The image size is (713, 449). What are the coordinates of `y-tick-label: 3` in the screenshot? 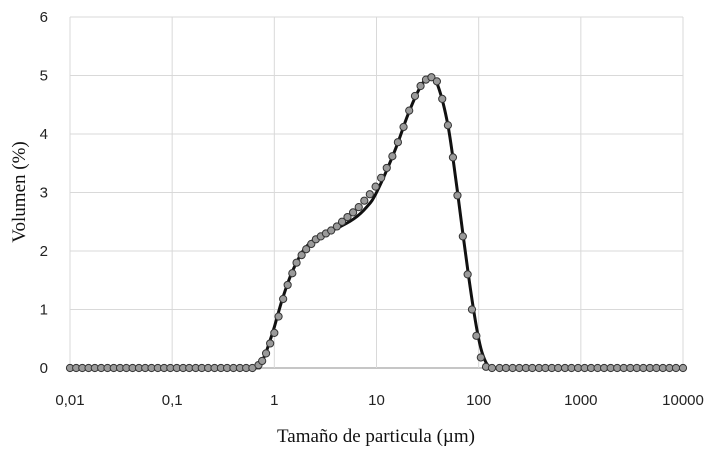 It's located at (44, 193).